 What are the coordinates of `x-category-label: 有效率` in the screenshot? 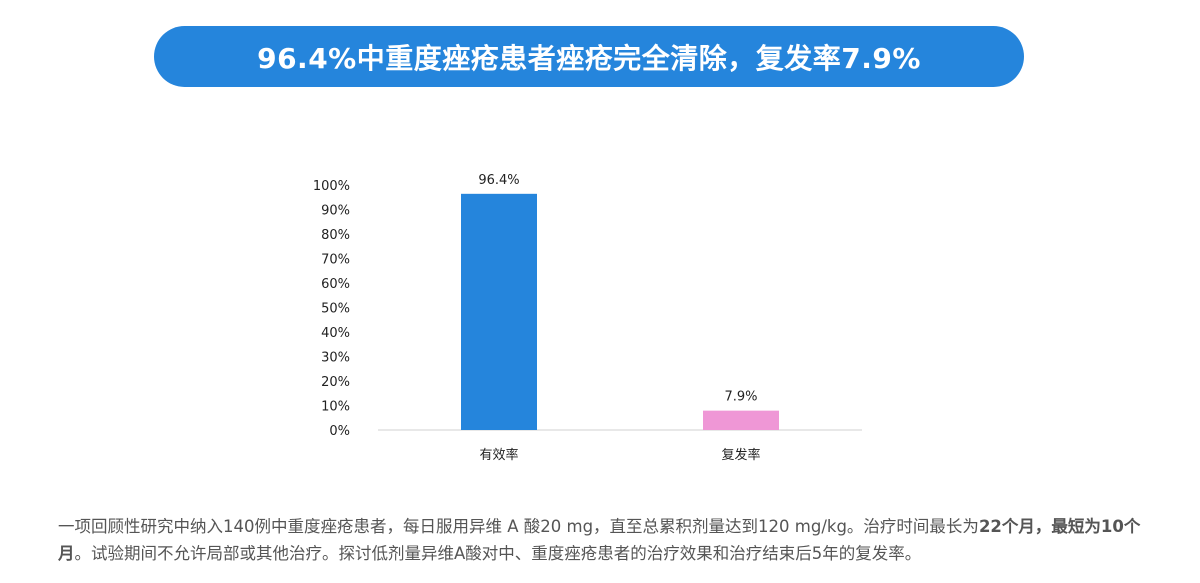 It's located at (498, 455).